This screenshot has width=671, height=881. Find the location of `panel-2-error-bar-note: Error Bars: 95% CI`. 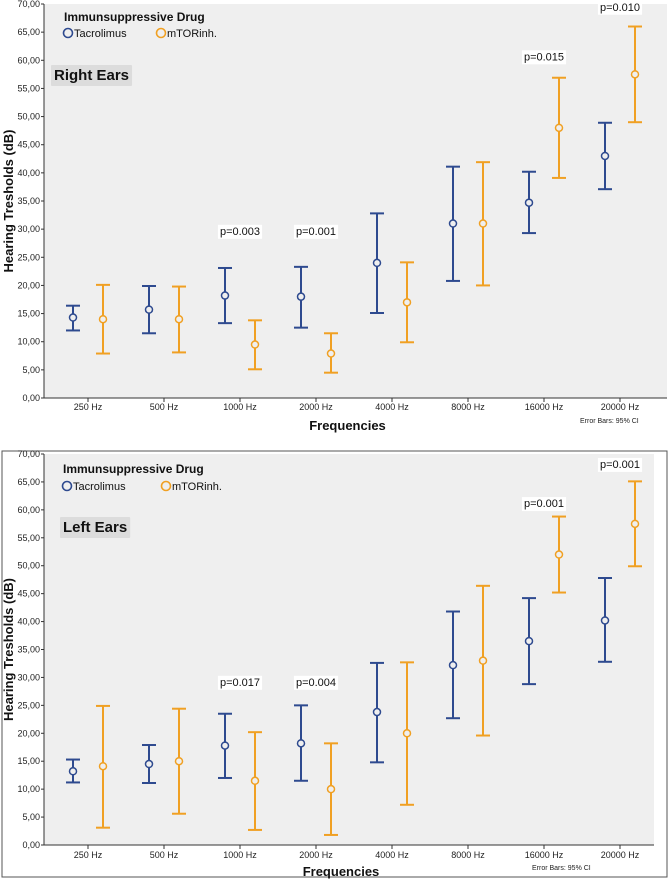

panel-2-error-bar-note: Error Bars: 95% CI is located at coordinates (561, 868).